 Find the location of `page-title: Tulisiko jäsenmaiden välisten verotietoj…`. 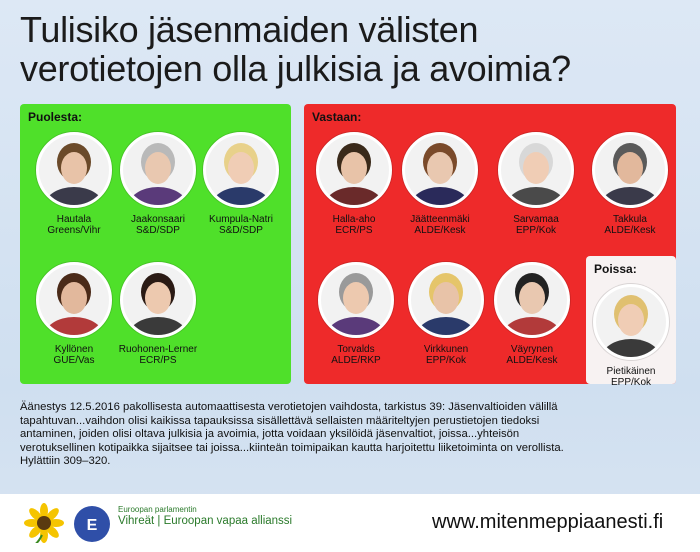

page-title: Tulisiko jäsenmaiden välisten verotietoj… is located at coordinates (350, 49).